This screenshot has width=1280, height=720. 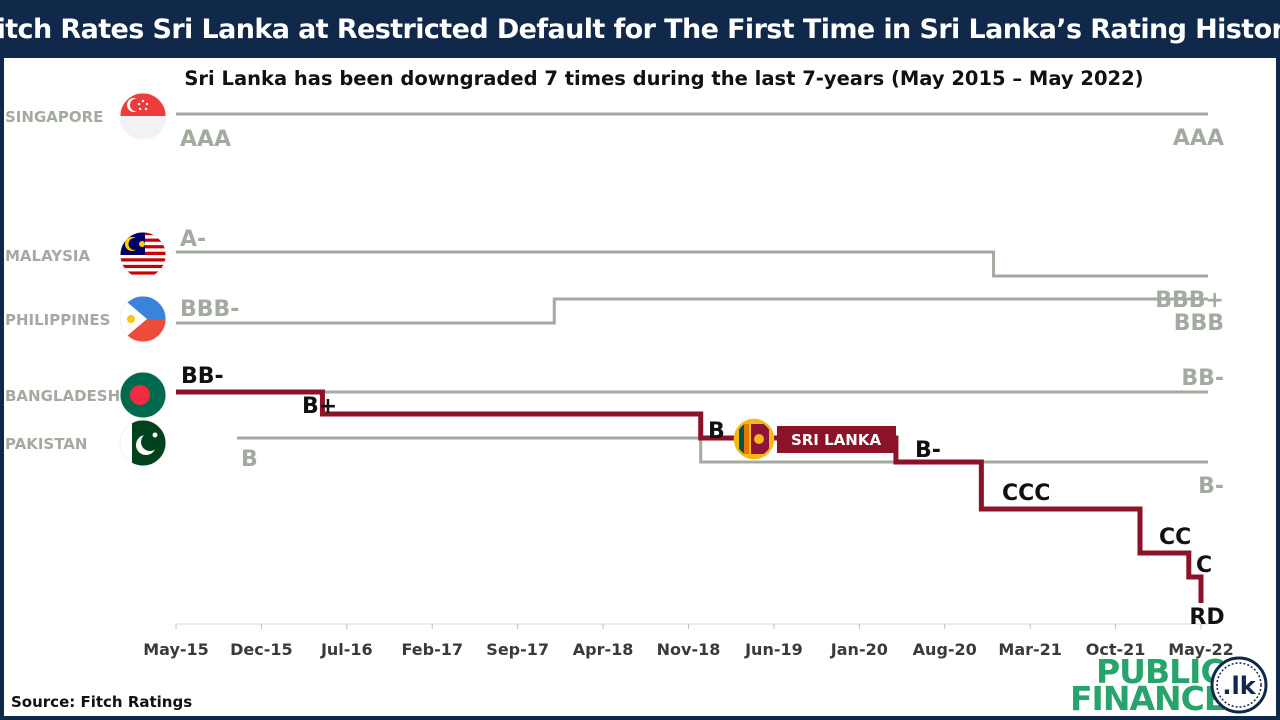 I want to click on sri-lanka-rating-label: RD, so click(x=1206, y=617).